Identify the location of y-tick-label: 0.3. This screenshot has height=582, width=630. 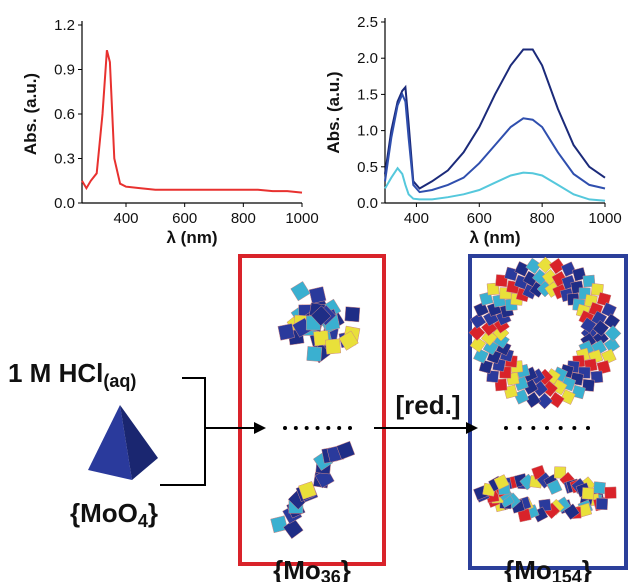
(64, 159).